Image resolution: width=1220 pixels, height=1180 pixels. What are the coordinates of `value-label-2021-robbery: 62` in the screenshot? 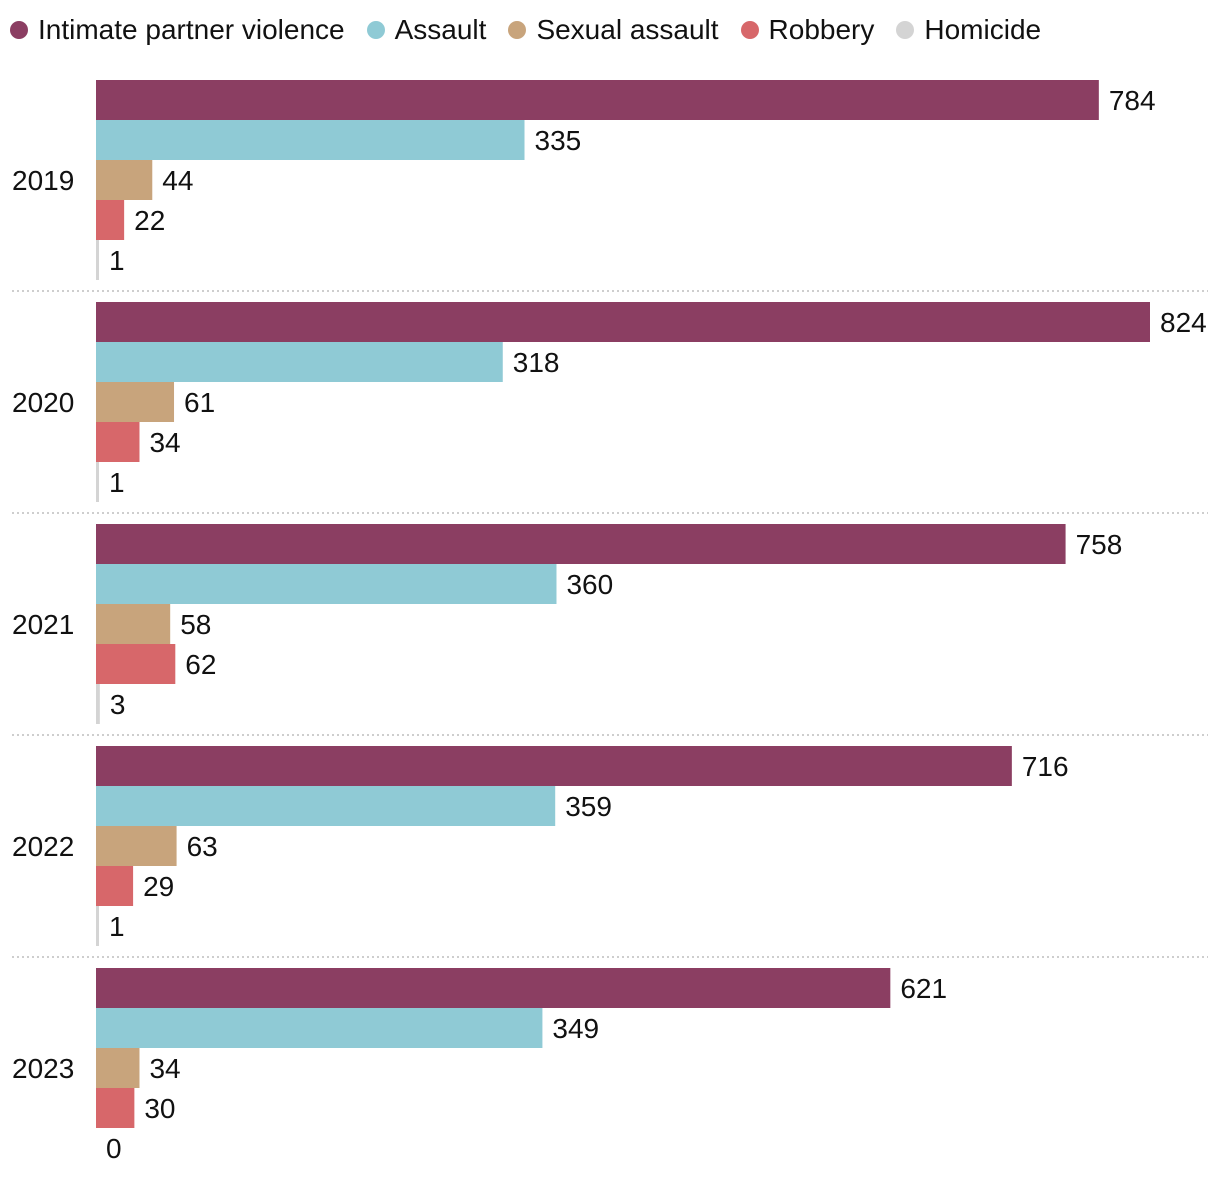 It's located at (200, 664).